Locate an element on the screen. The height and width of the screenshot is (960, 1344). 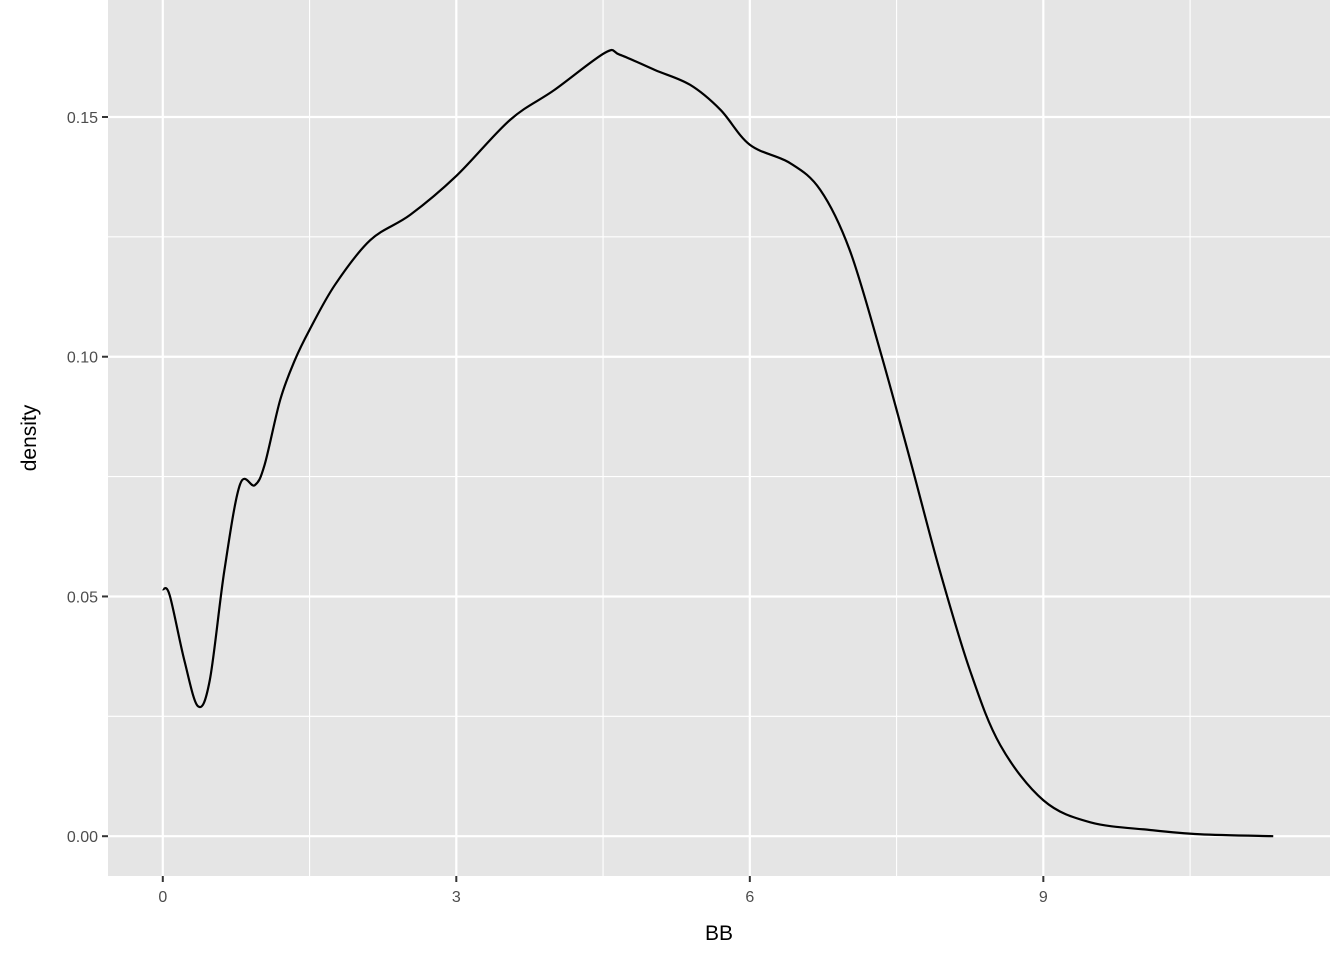
y-tick-label: 0.15 is located at coordinates (82, 118).